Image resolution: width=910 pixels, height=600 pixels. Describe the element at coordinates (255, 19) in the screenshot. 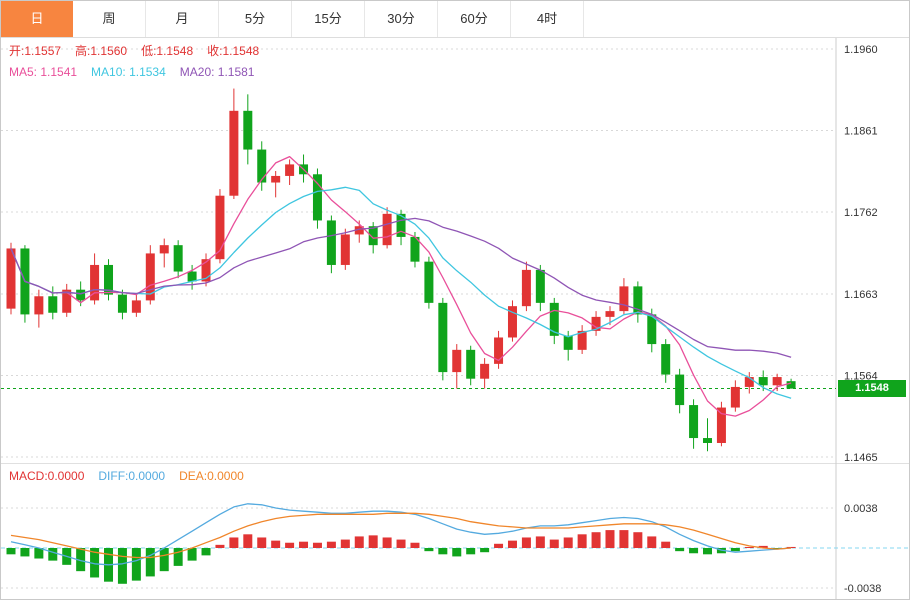

I see `tab-5min: 5分` at that location.